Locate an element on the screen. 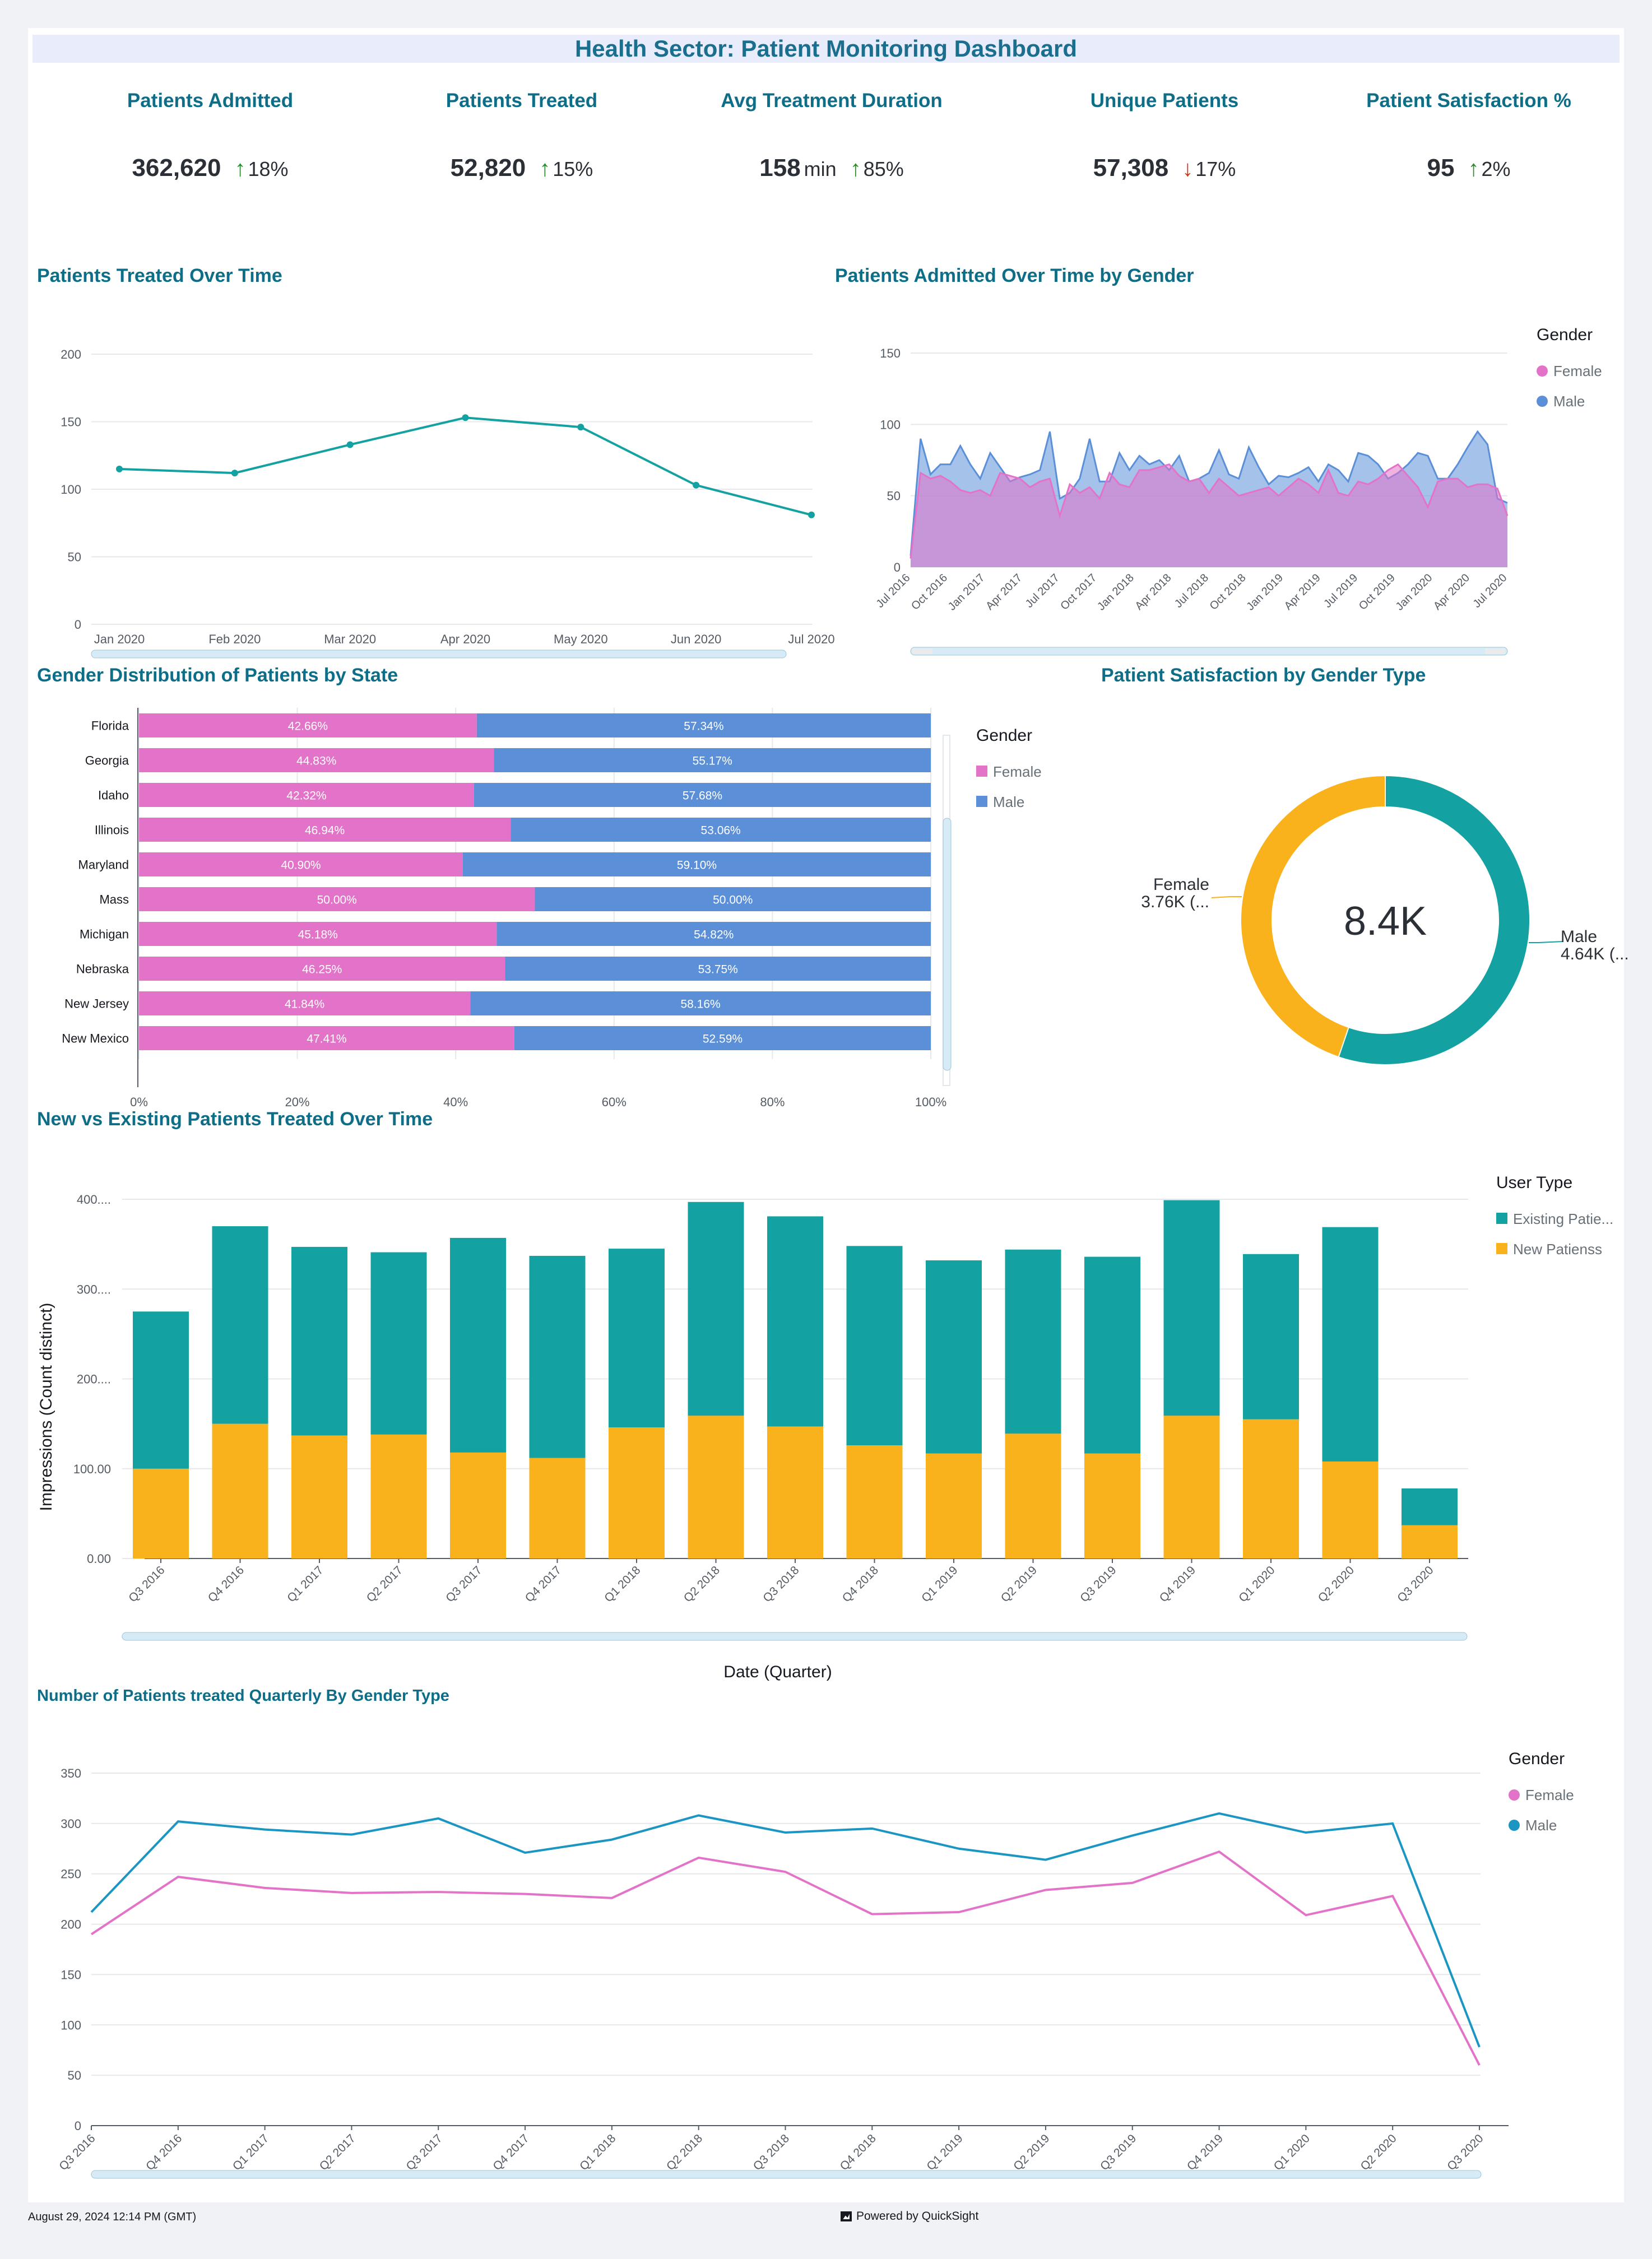  data-label: 54.82% is located at coordinates (714, 935).